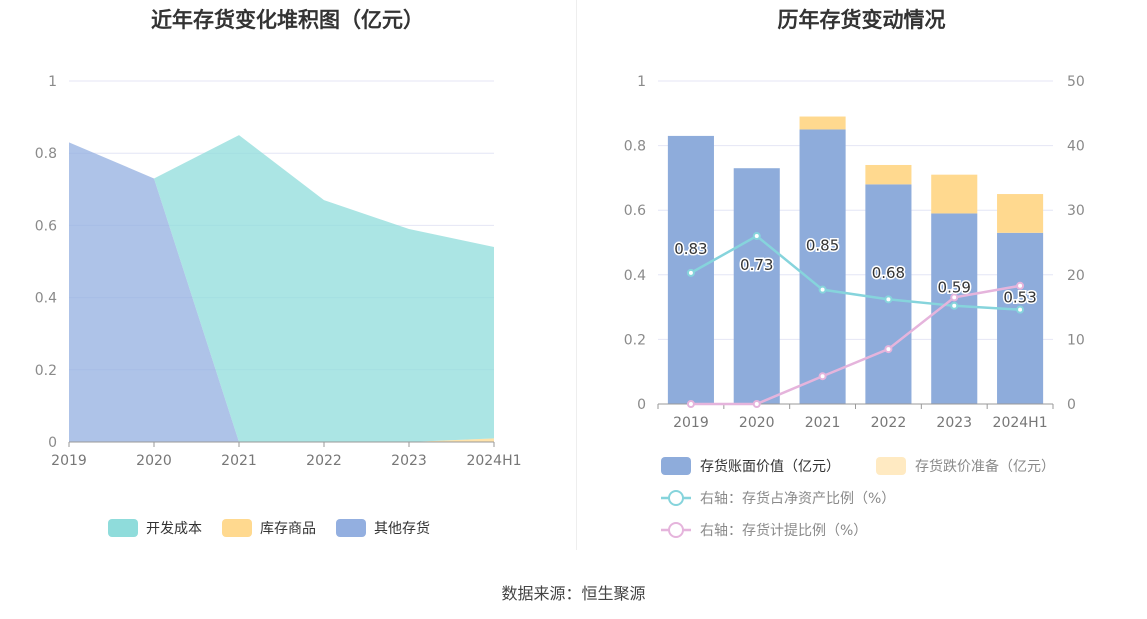  I want to click on legend-label: 存货跌价准备（亿元）, so click(985, 466).